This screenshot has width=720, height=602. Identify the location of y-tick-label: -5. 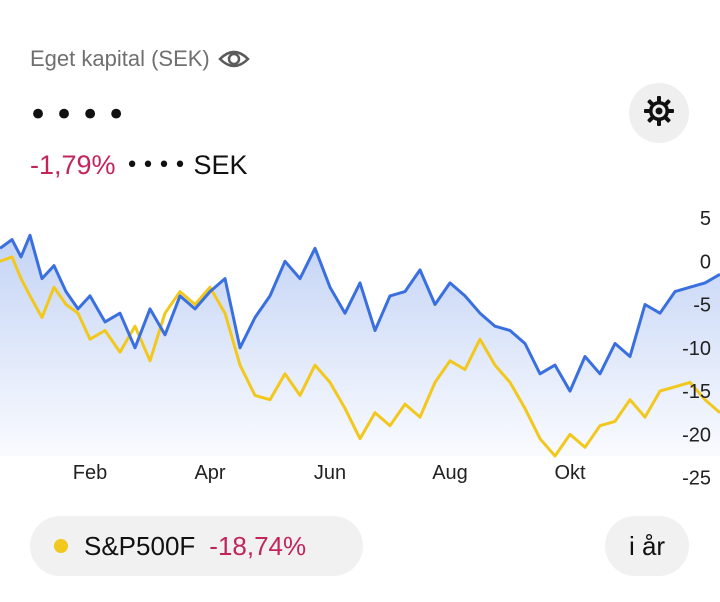
(702, 306).